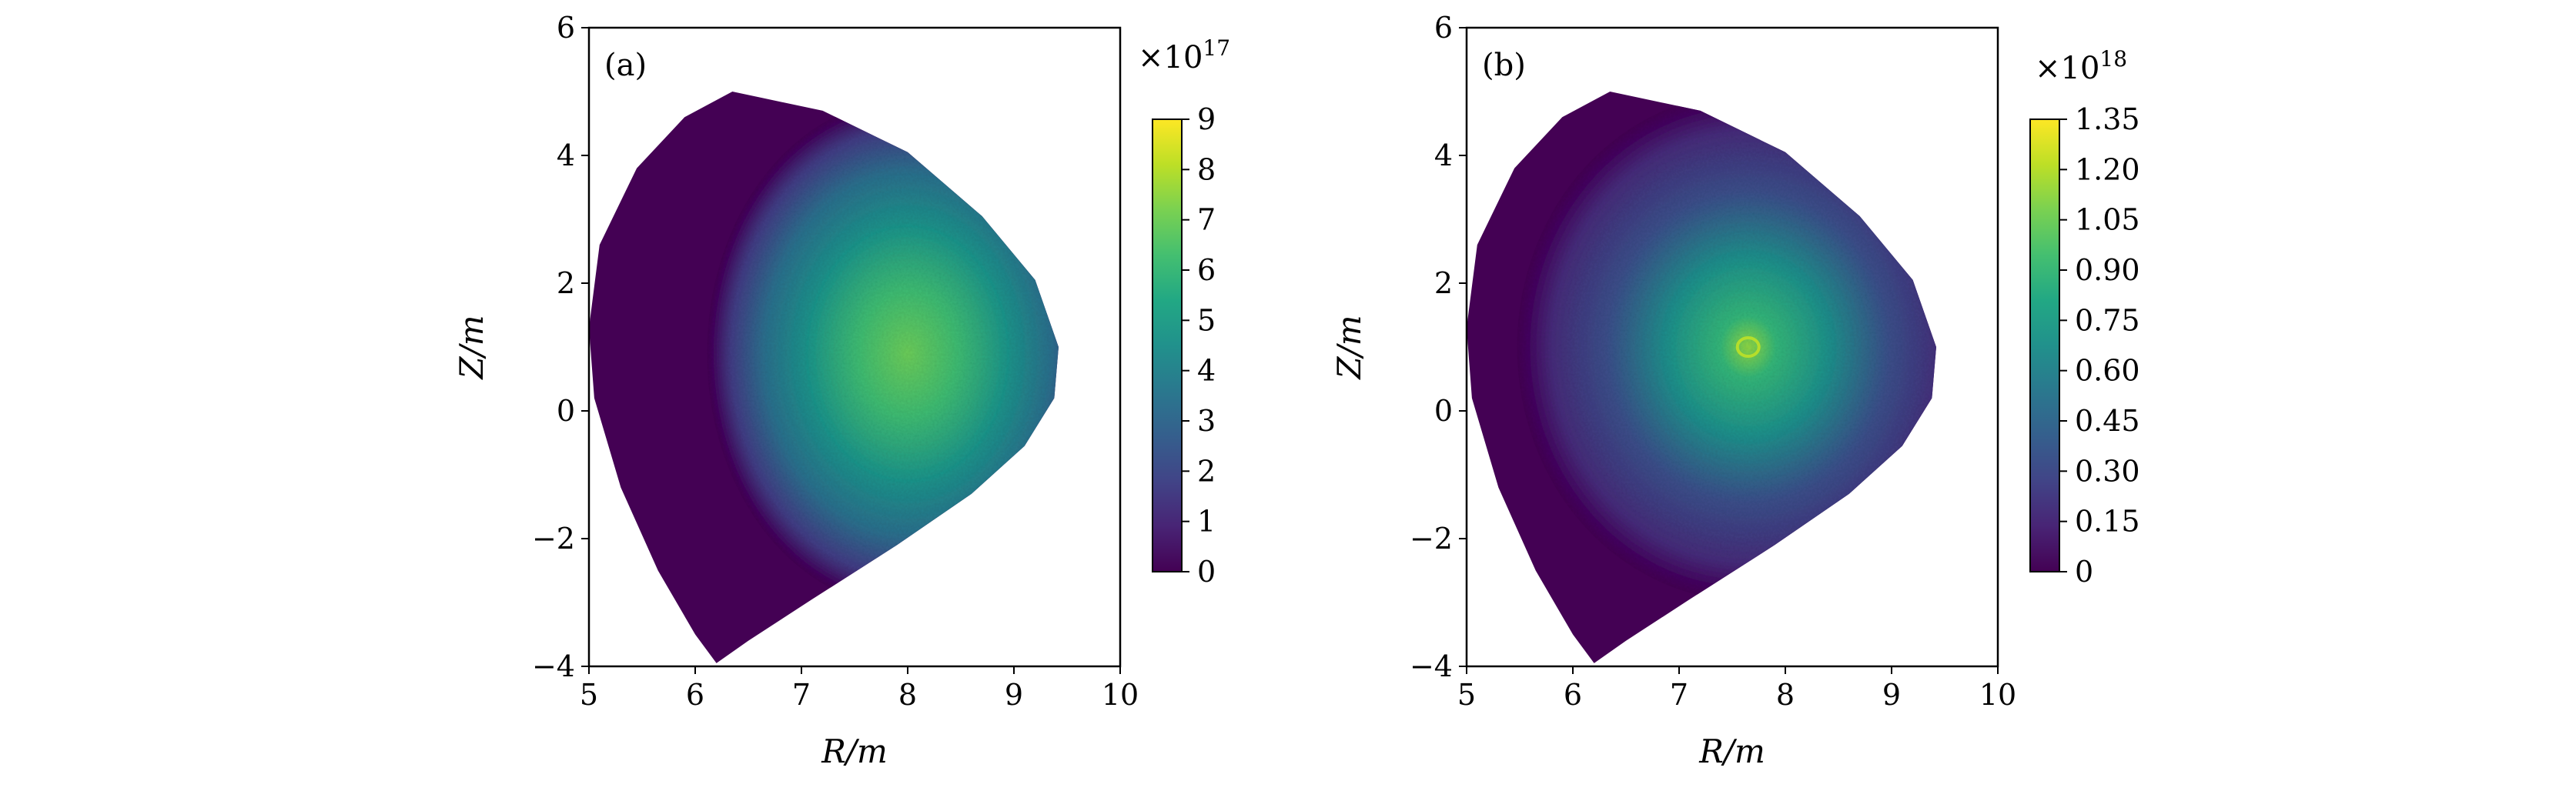  Describe the element at coordinates (1207, 522) in the screenshot. I see `colorbar-tick-label: 1` at that location.